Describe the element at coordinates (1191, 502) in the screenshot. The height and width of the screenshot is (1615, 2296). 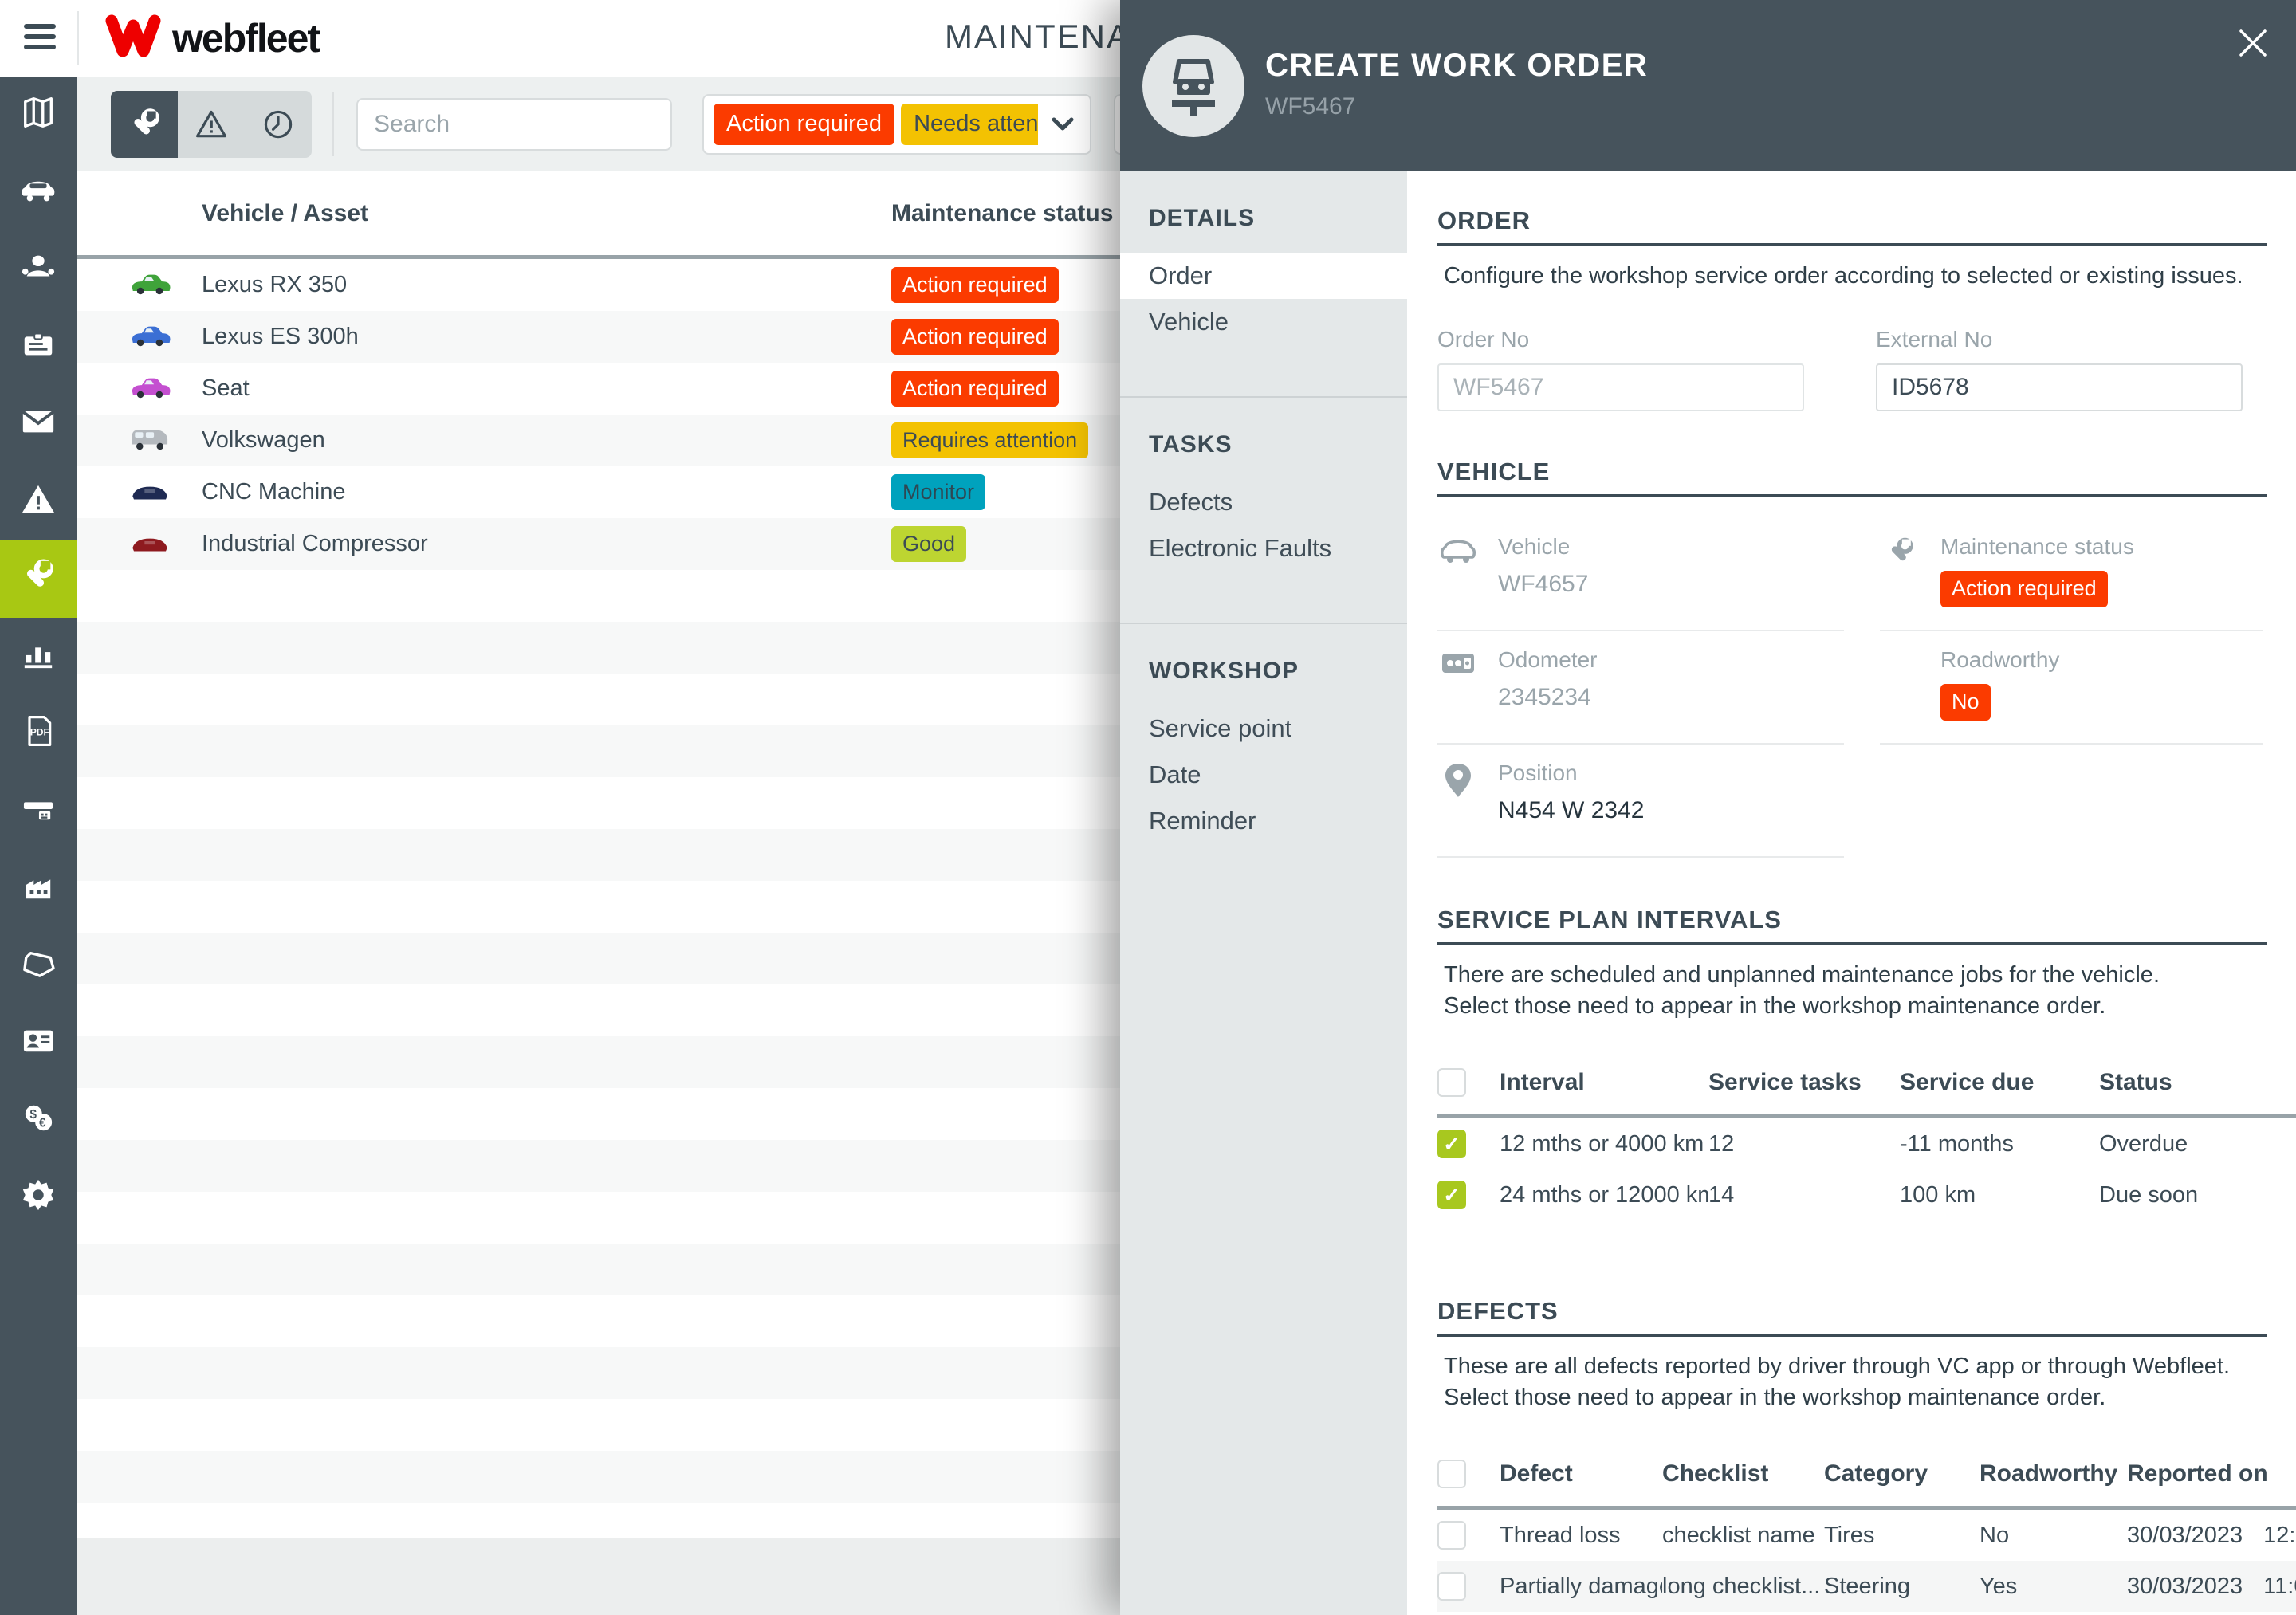
I see `panel-nav-item-defects: Defects` at that location.